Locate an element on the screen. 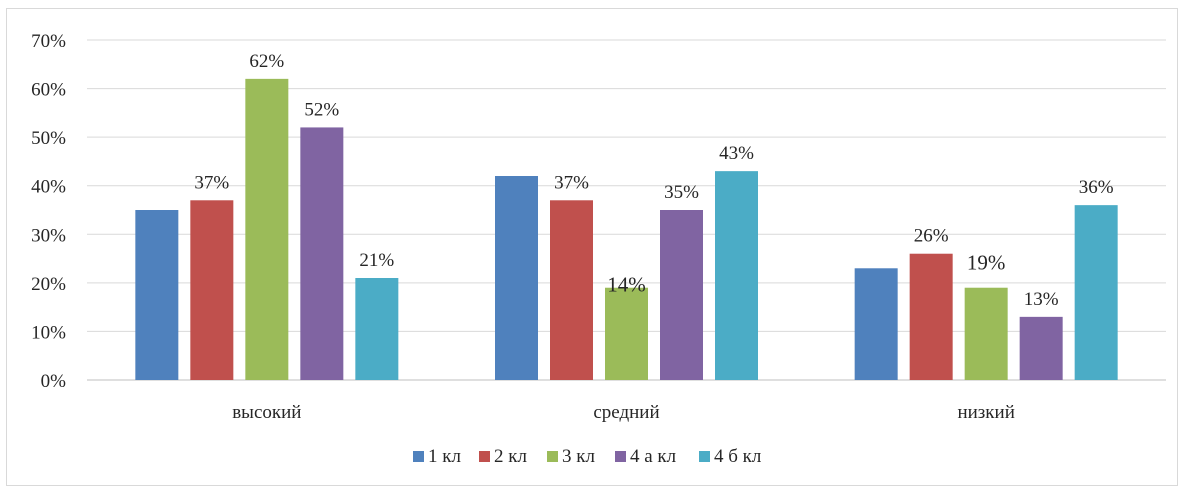  y-tick-label: 50% is located at coordinates (48, 138).